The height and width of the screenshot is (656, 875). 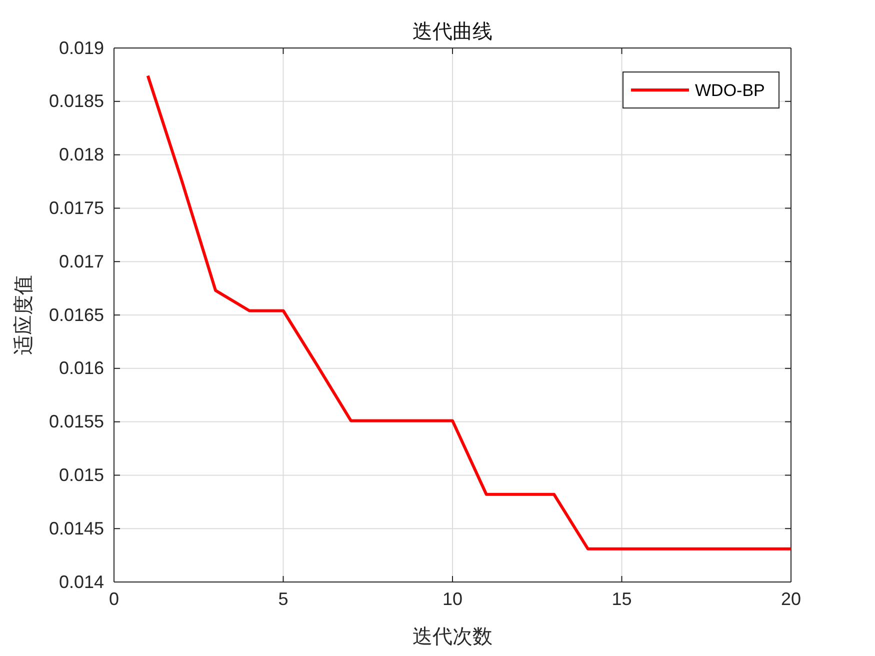 I want to click on x-axis-title: 迭代次数, so click(x=452, y=636).